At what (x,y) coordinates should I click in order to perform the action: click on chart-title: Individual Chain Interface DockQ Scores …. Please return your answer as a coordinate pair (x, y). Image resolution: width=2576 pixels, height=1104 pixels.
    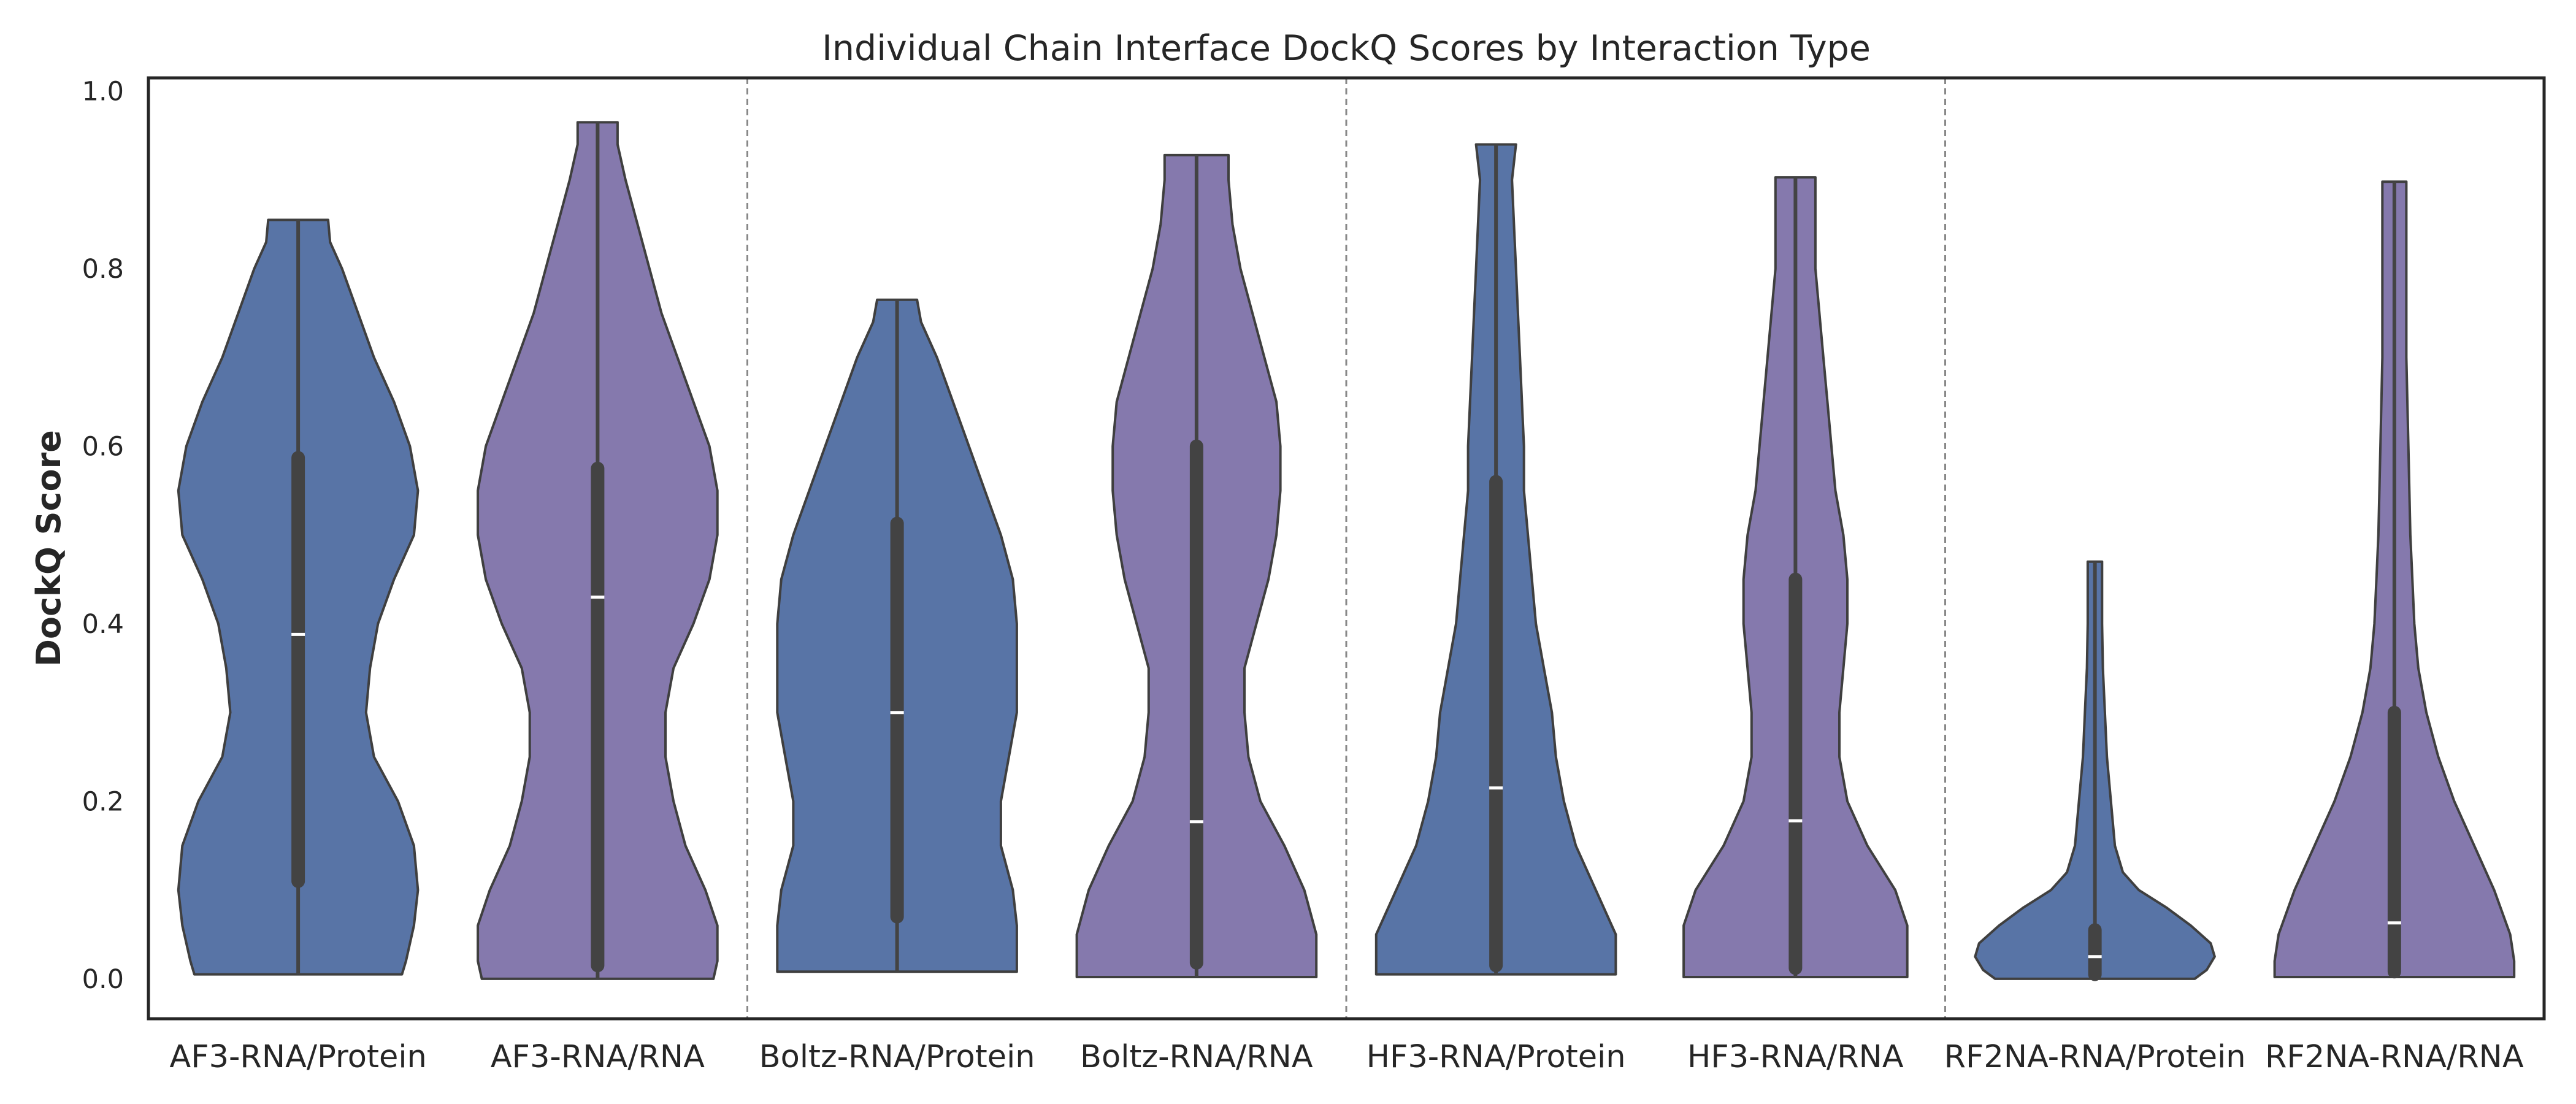
    Looking at the image, I should click on (1346, 48).